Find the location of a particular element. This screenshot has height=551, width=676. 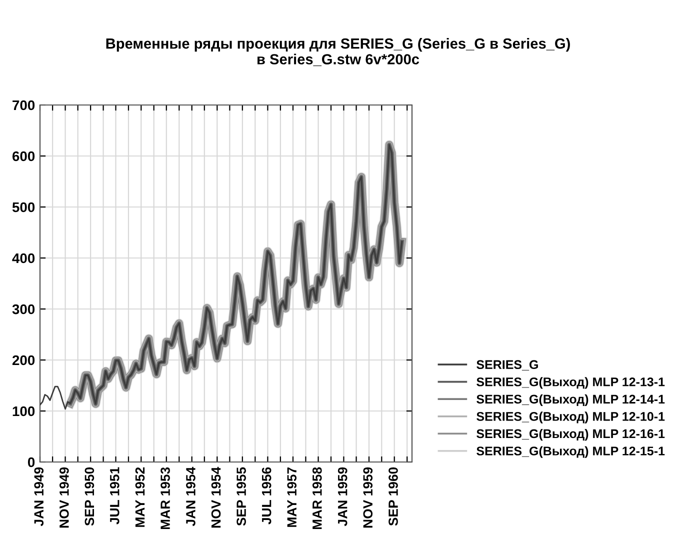

y-tick-label: 500 is located at coordinates (23, 207).